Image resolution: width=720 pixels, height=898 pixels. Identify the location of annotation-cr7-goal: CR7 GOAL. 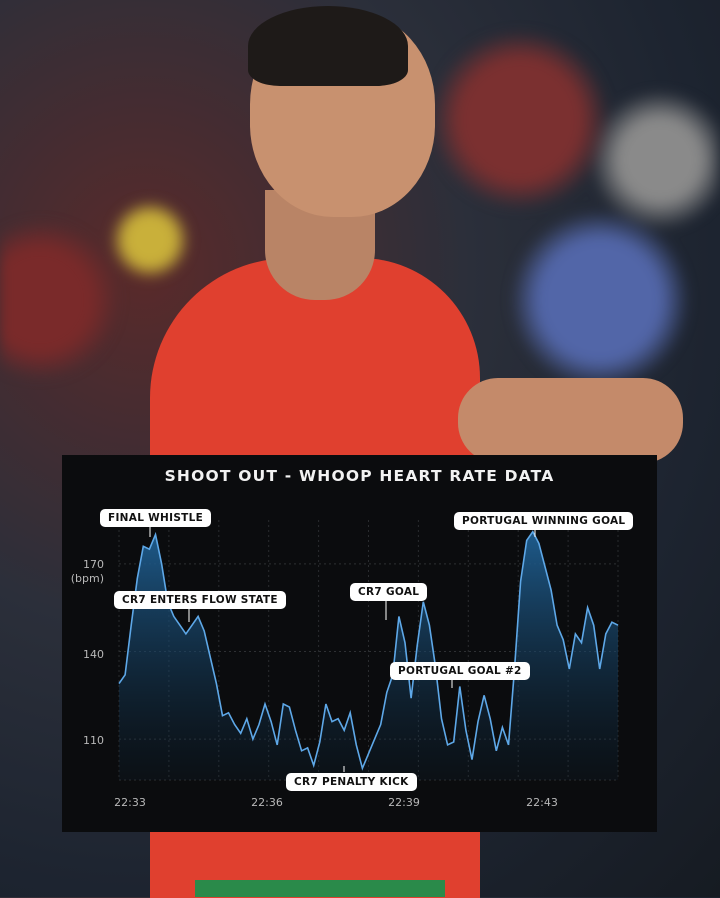
(389, 592).